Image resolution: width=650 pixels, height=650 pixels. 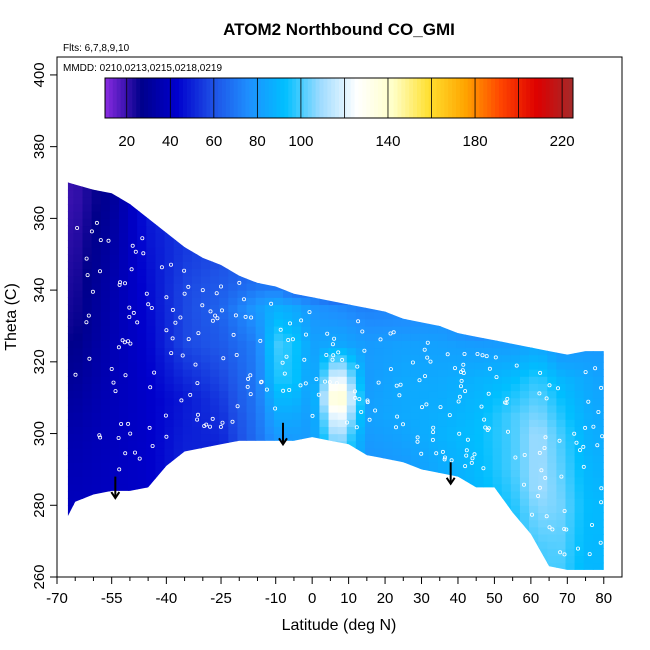 I want to click on x-tick-label: 80, so click(x=603, y=598).